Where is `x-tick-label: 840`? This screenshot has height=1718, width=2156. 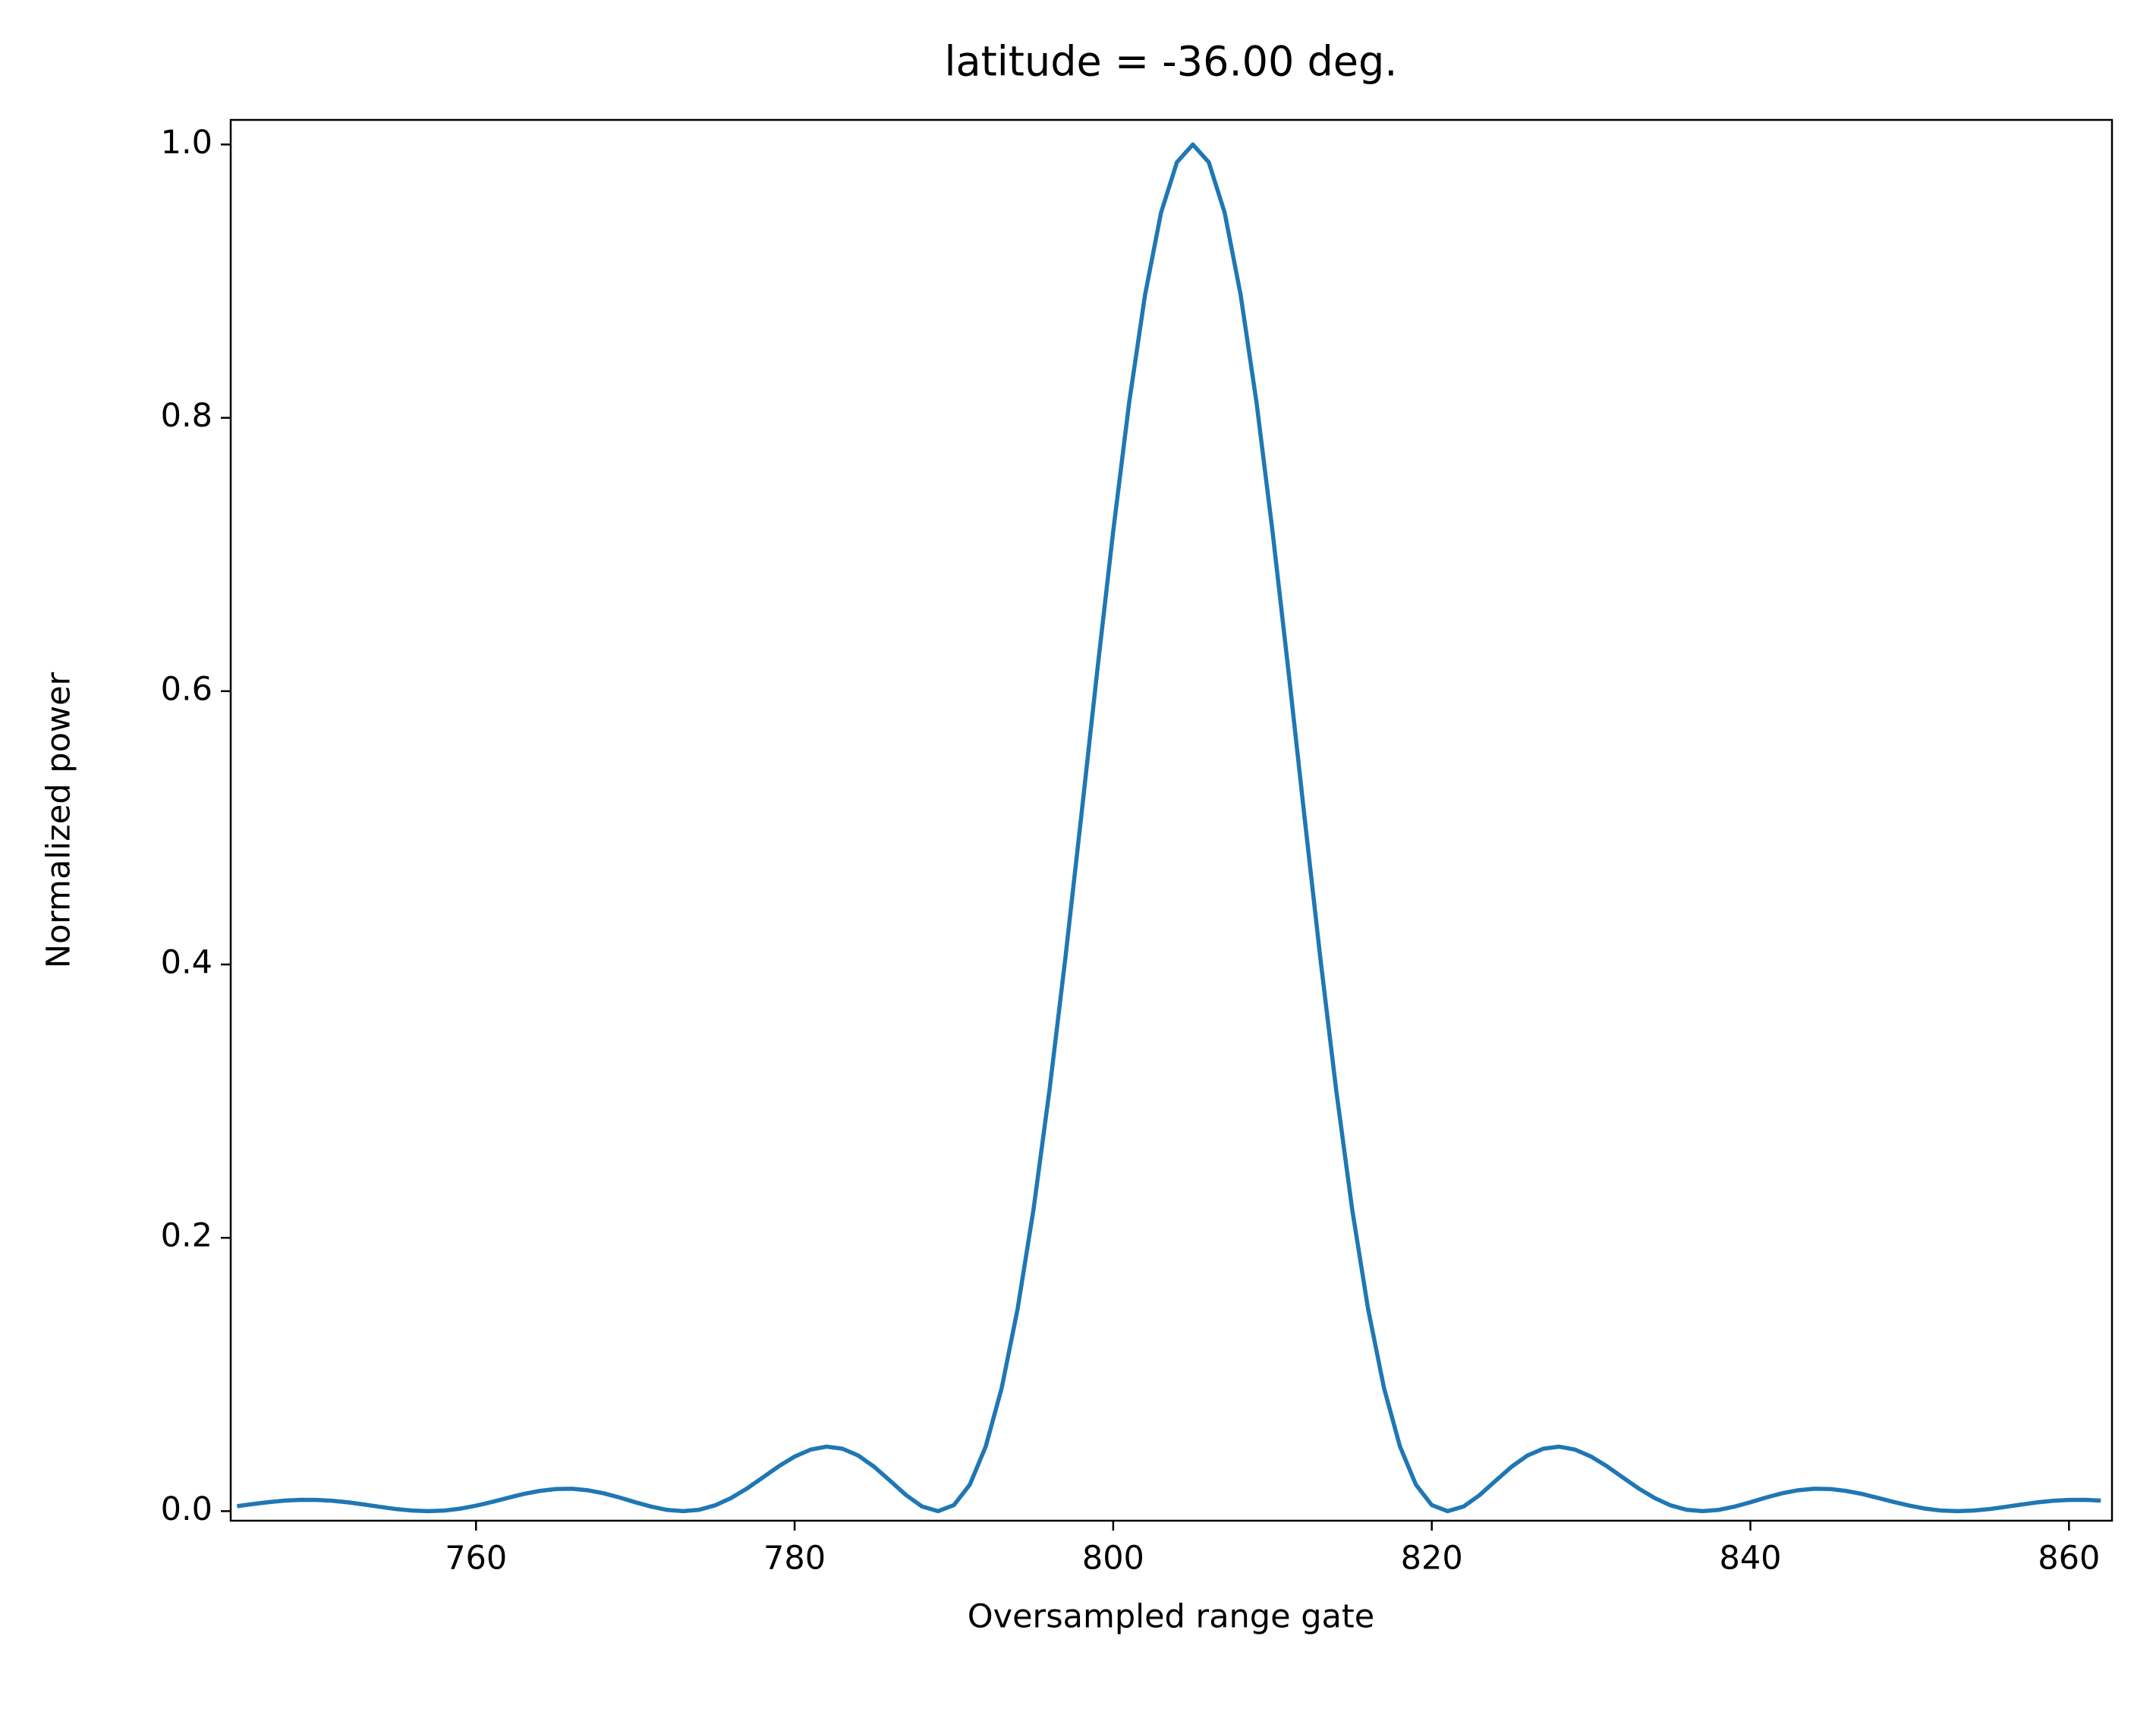
x-tick-label: 840 is located at coordinates (1750, 1559).